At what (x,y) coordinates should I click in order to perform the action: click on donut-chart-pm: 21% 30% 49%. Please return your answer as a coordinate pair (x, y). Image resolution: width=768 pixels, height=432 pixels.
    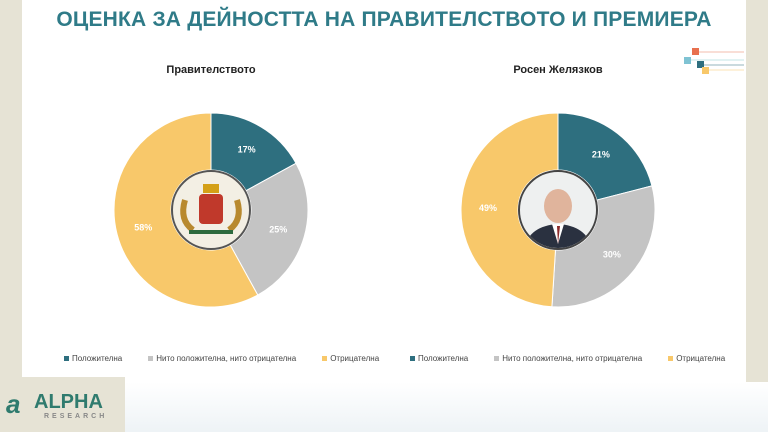
    Looking at the image, I should click on (558, 210).